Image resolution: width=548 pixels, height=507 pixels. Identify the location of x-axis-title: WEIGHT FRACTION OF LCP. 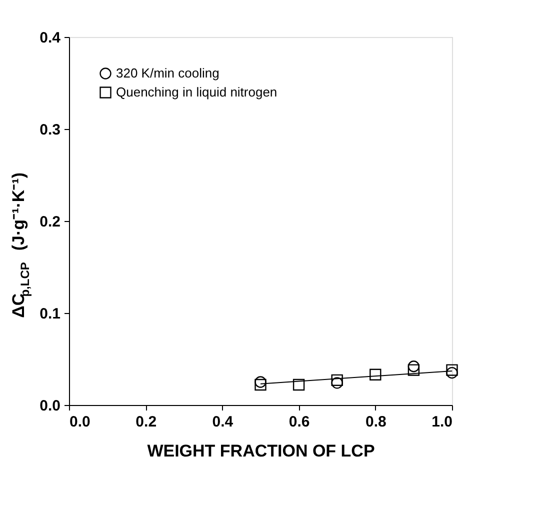
(261, 451).